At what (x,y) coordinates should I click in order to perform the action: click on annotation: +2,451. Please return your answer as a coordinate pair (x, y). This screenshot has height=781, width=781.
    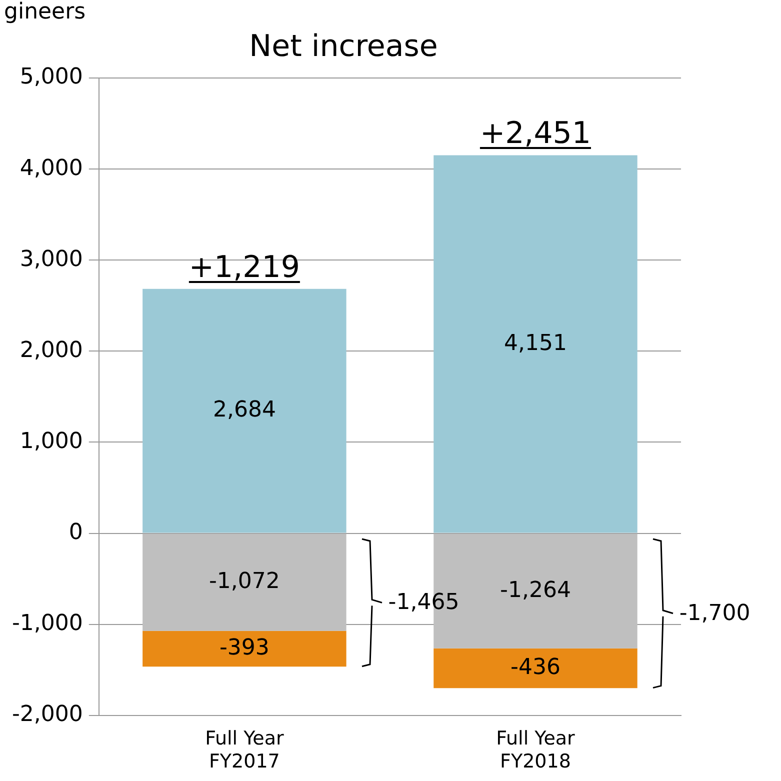
    Looking at the image, I should click on (535, 134).